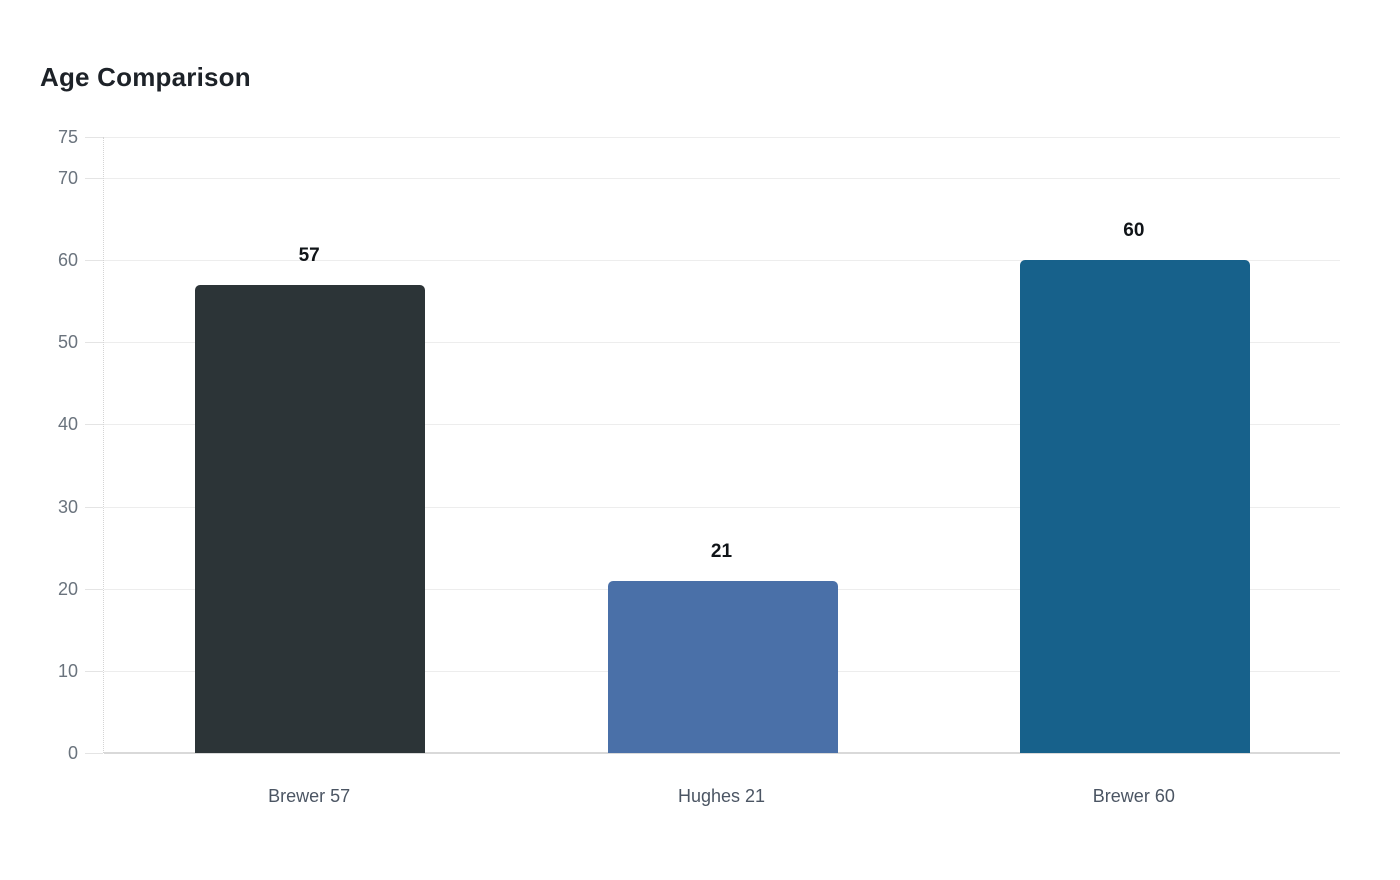 The image size is (1400, 880). Describe the element at coordinates (721, 796) in the screenshot. I see `x-tick-label: Hughes 21` at that location.